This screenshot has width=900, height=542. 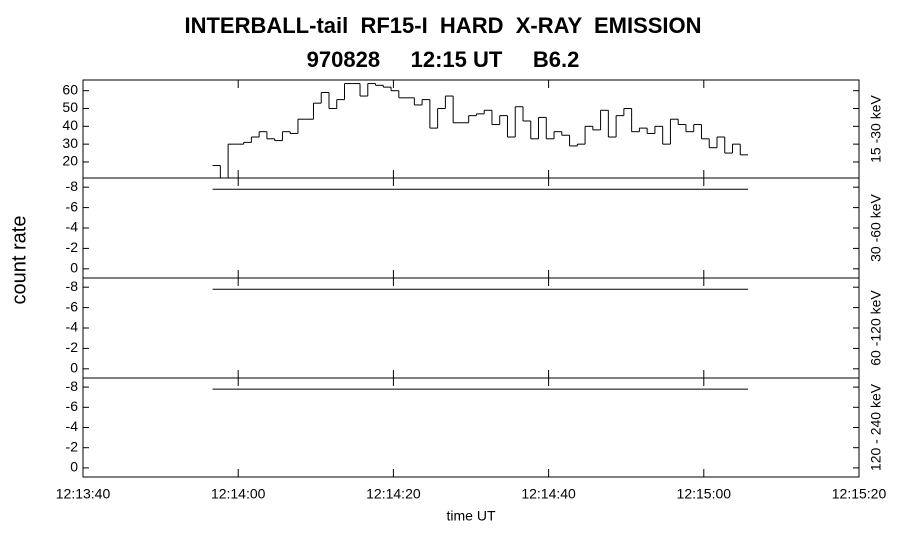 I want to click on panel-label: 120 - 240 keV, so click(x=876, y=427).